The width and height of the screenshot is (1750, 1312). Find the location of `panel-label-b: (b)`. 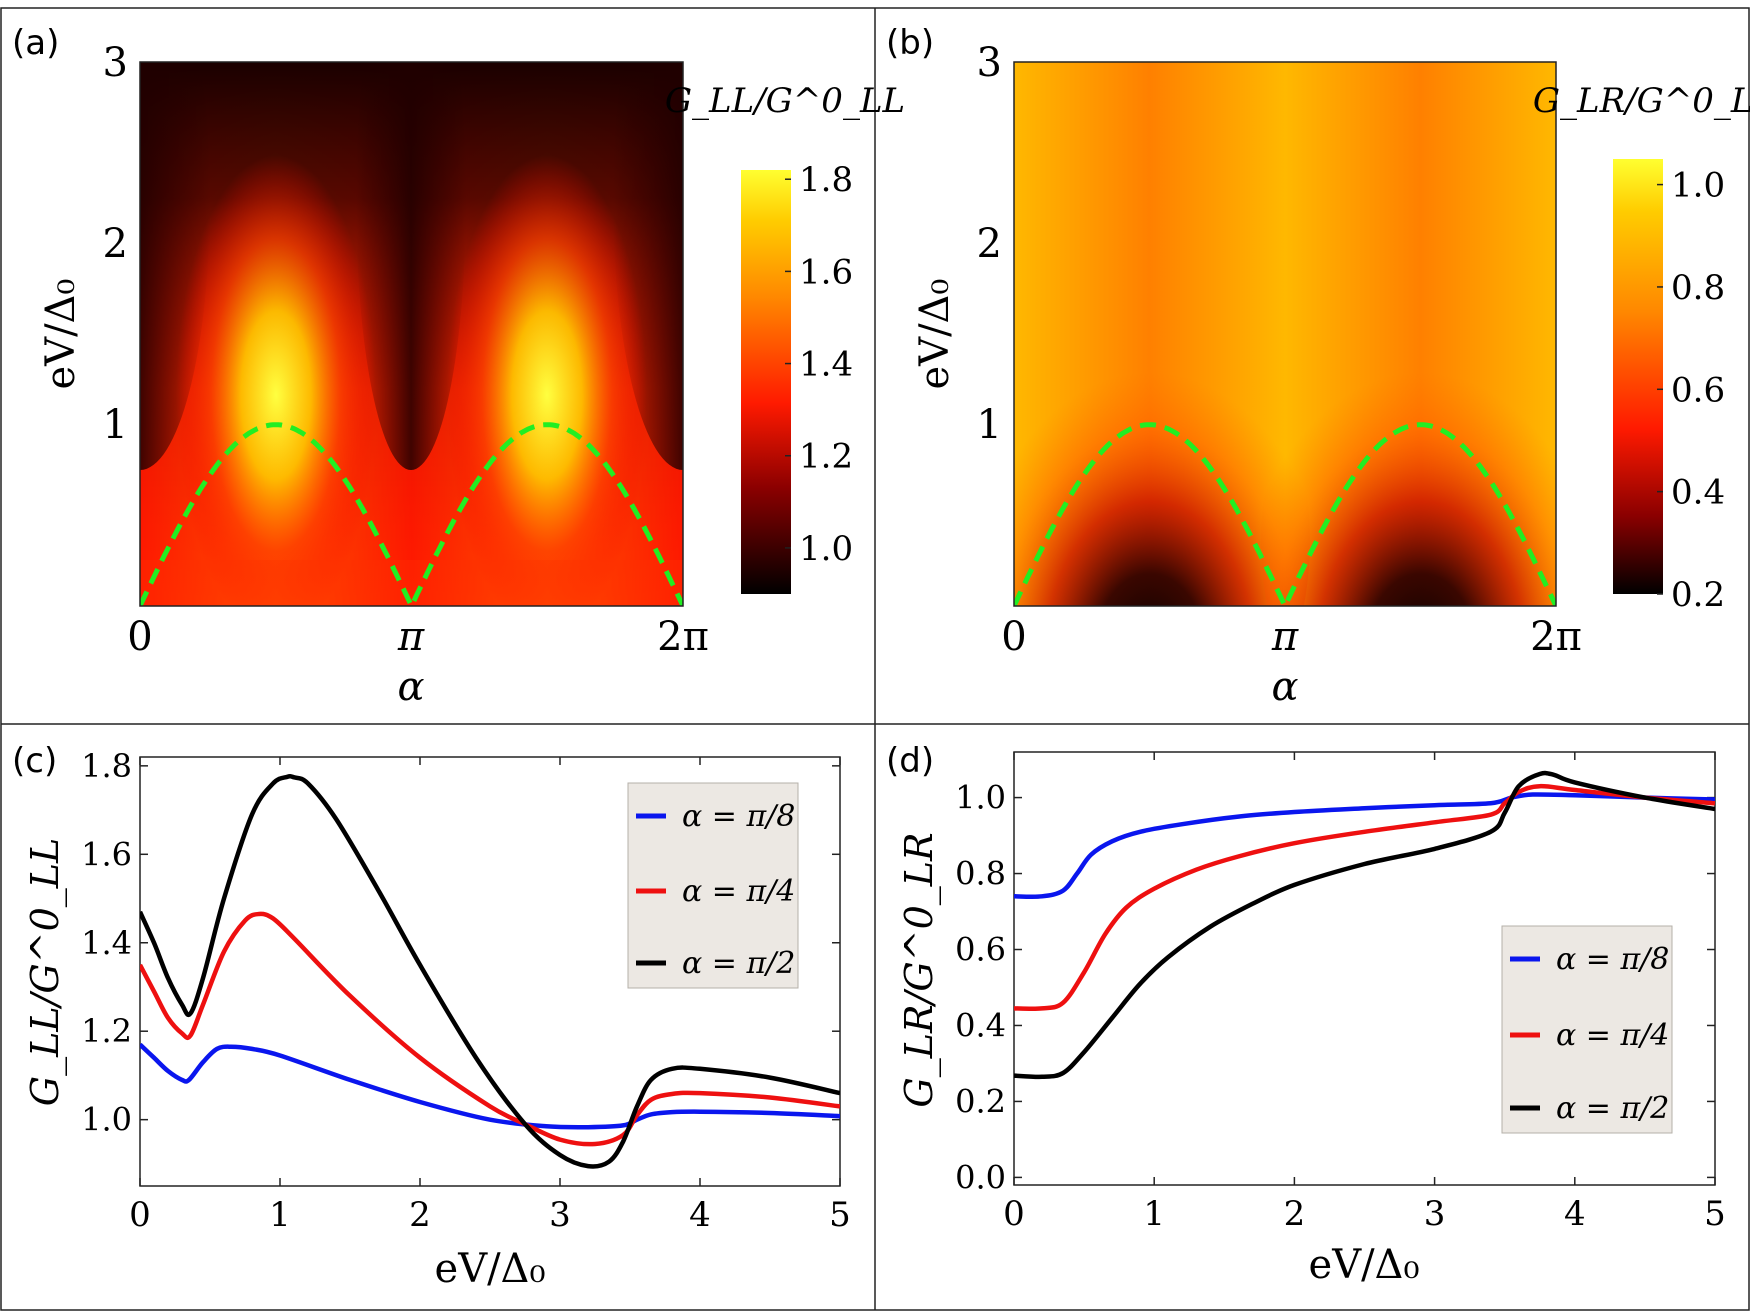

panel-label-b: (b) is located at coordinates (910, 43).